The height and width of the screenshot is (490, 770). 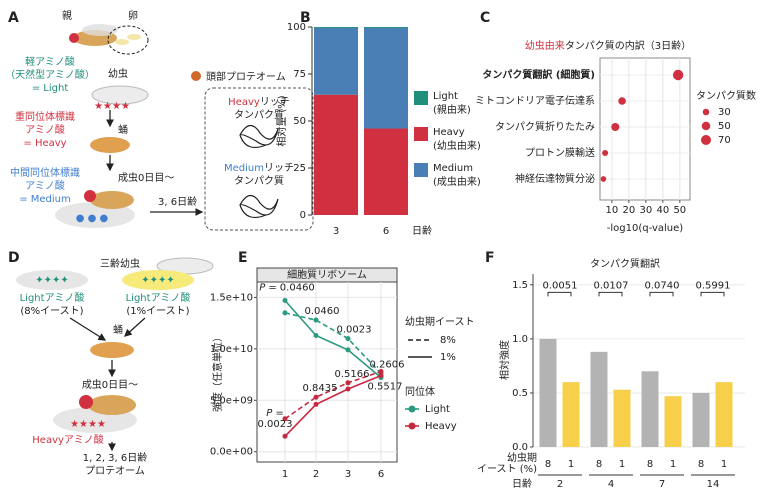 What do you see at coordinates (421, 170) in the screenshot?
I see `legend-swatch` at bounding box center [421, 170].